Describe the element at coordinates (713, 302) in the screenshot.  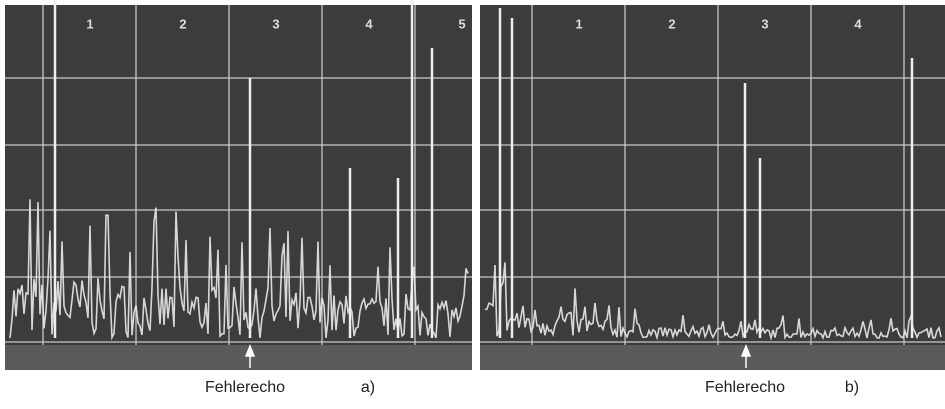
I see `echo-trace` at that location.